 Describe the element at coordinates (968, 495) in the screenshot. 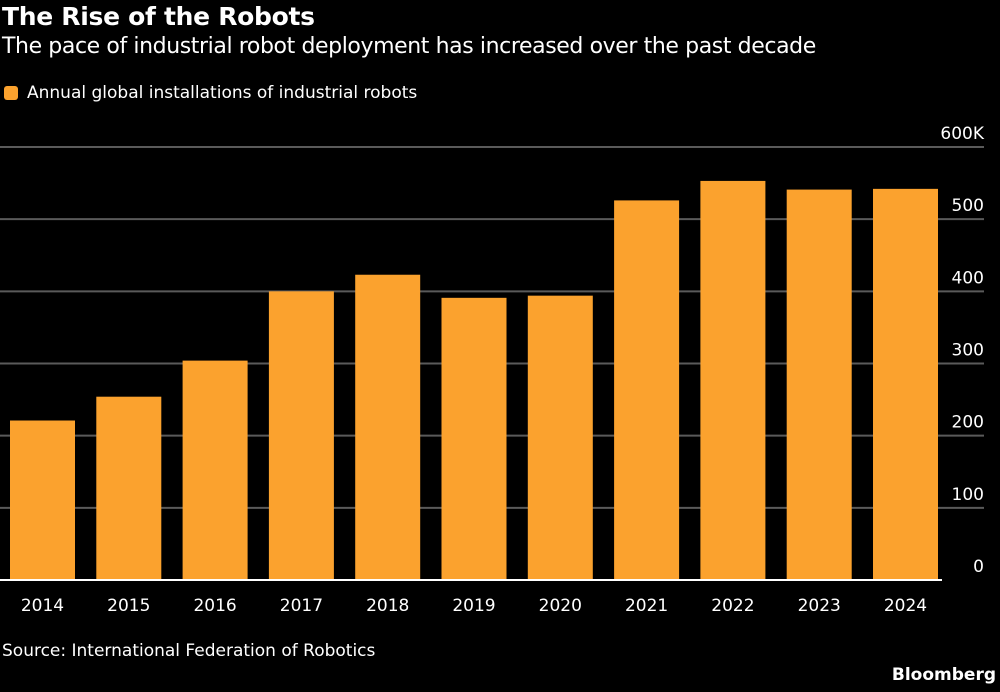

I see `y-tick-label: 100` at that location.